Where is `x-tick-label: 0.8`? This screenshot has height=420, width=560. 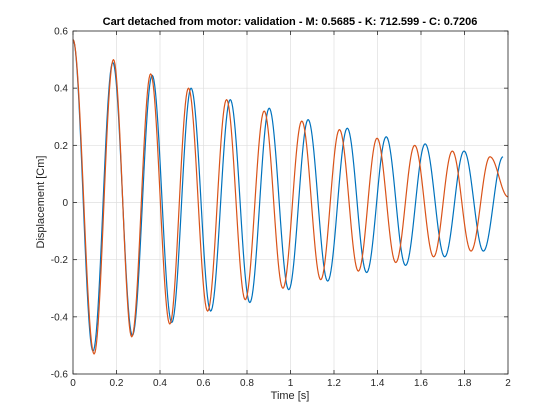
x-tick-label: 0.8 is located at coordinates (247, 383).